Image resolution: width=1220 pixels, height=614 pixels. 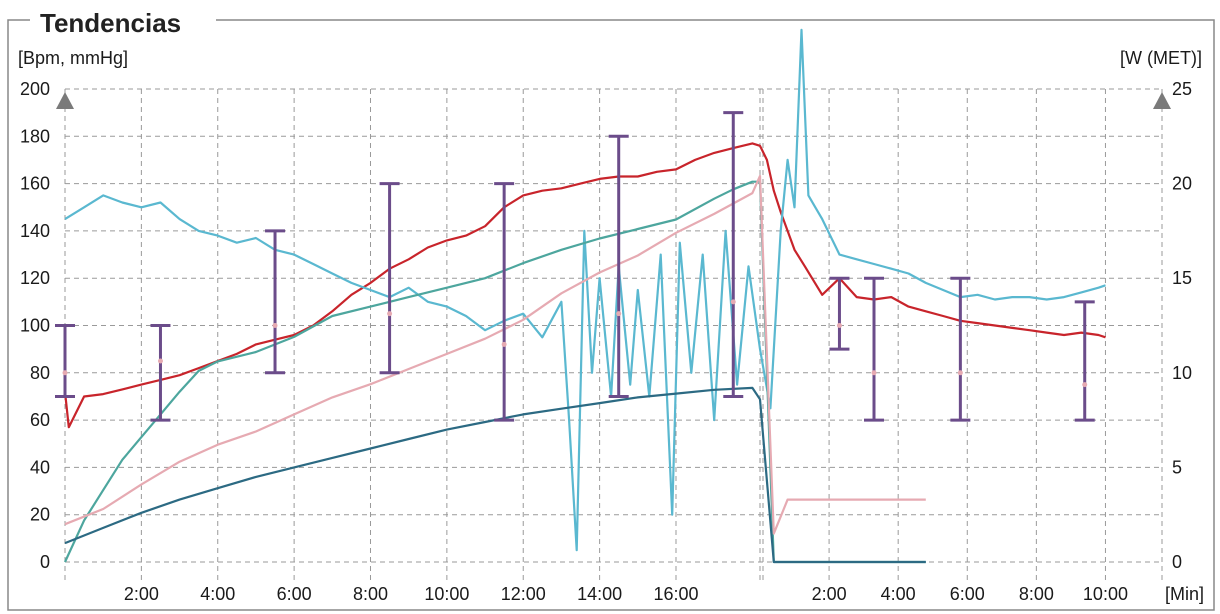 I want to click on y-tick-right: 10, so click(x=1182, y=373).